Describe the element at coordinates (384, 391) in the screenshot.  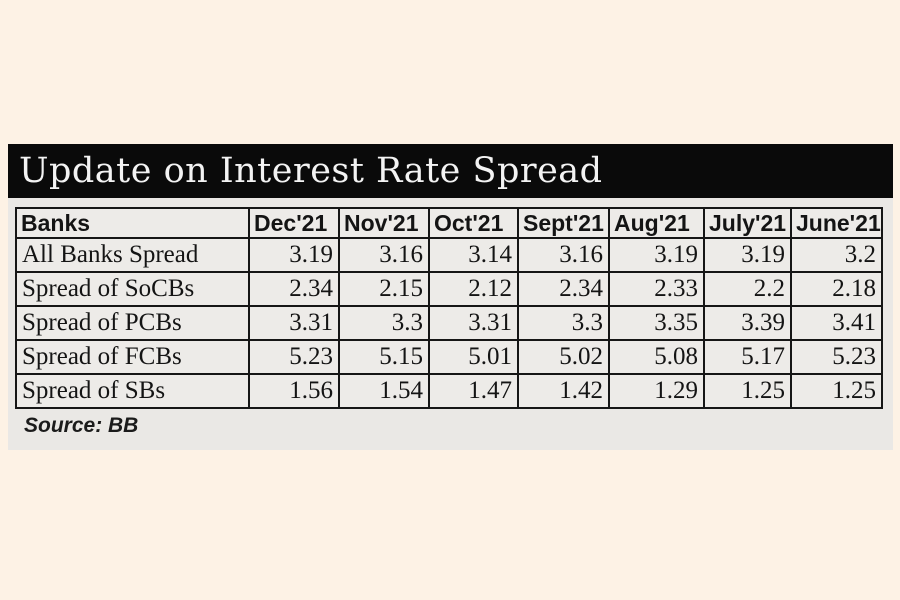
I see `value-cell: 1.54` at that location.